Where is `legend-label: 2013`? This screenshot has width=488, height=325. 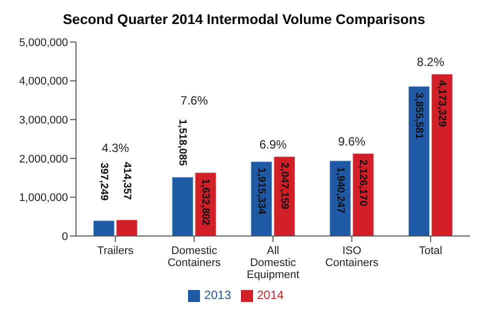 legend-label: 2013 is located at coordinates (217, 295).